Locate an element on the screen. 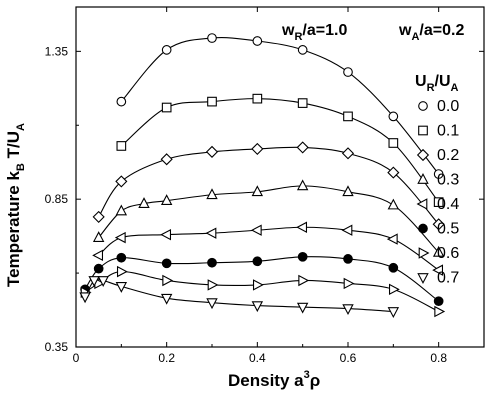  y-axis-title: Temperature kB T/UA is located at coordinates (15, 205).